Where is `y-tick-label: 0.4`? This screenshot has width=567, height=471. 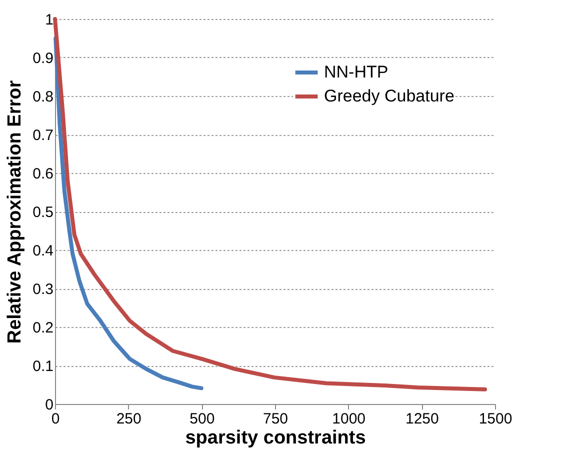 y-tick-label: 0.4 is located at coordinates (43, 251).